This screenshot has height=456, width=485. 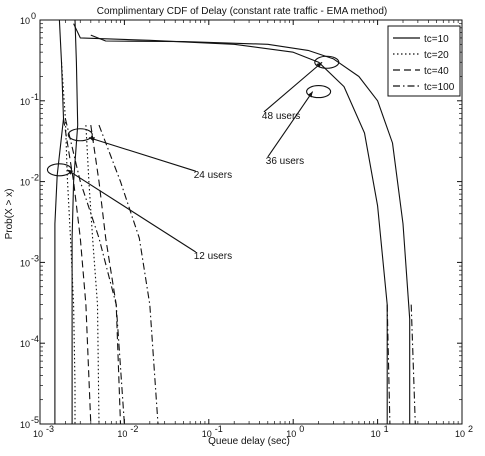 What do you see at coordinates (106, 275) in the screenshot?
I see `series-line-tc-40-24-users` at bounding box center [106, 275].